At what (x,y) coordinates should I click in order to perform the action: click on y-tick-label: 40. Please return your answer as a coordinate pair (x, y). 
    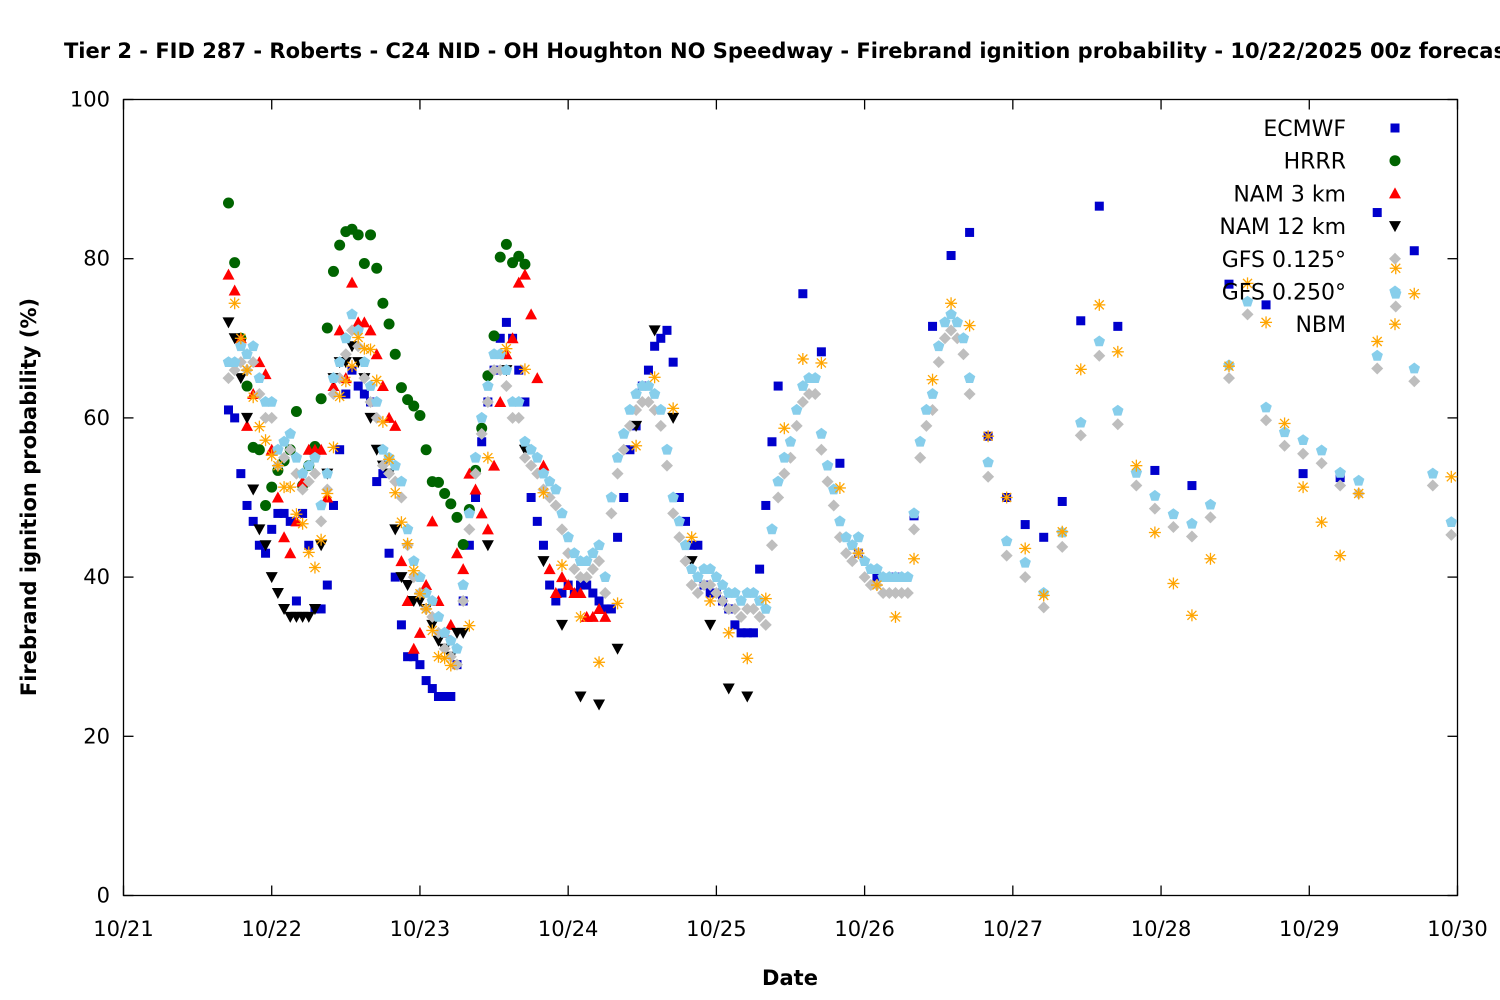
    Looking at the image, I should click on (96, 577).